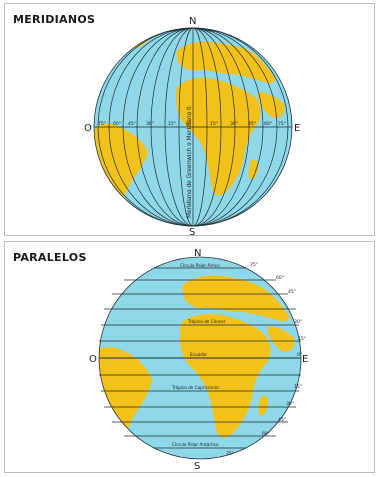 Image resolution: width=381 pixels, height=477 pixels. Describe the element at coordinates (297, 128) in the screenshot. I see `east-label-top: E` at that location.